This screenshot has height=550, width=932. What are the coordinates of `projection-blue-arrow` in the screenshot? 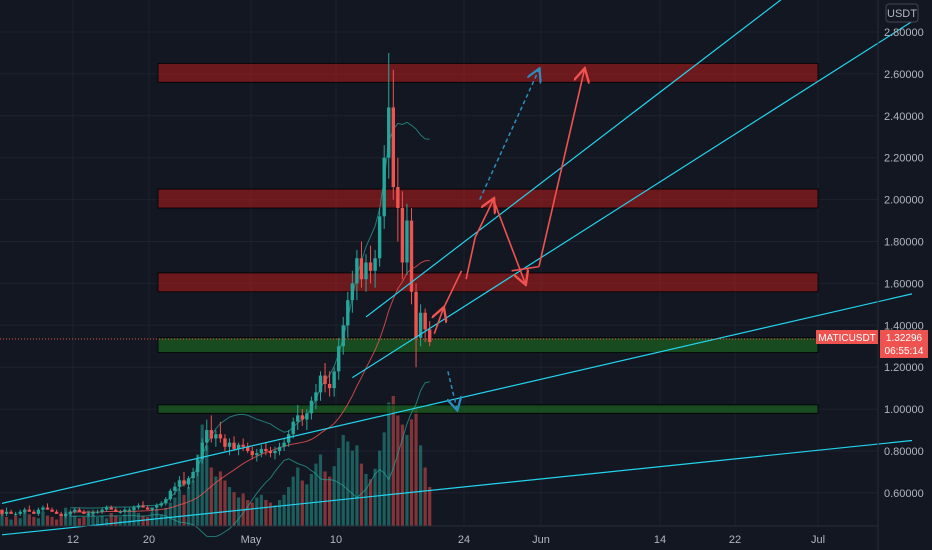 It's located at (509, 135).